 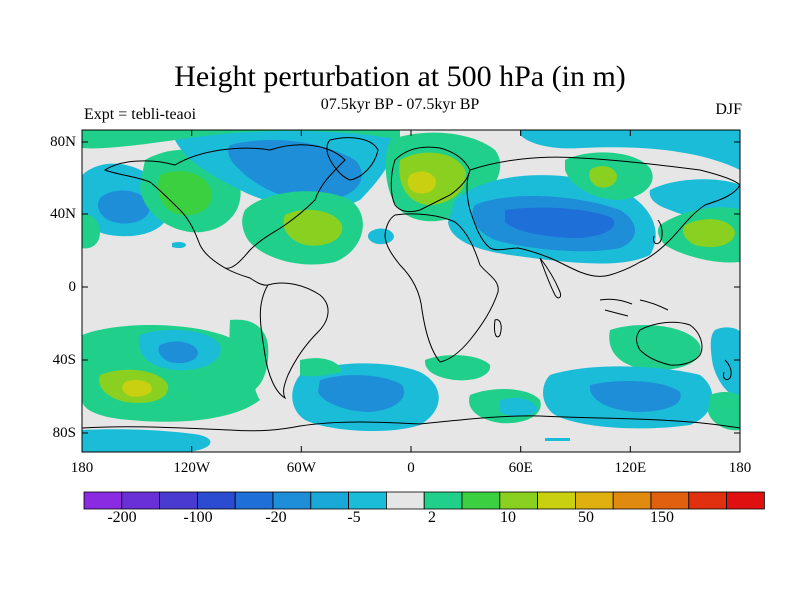 I want to click on lat-label-0: 0, so click(x=72, y=287).